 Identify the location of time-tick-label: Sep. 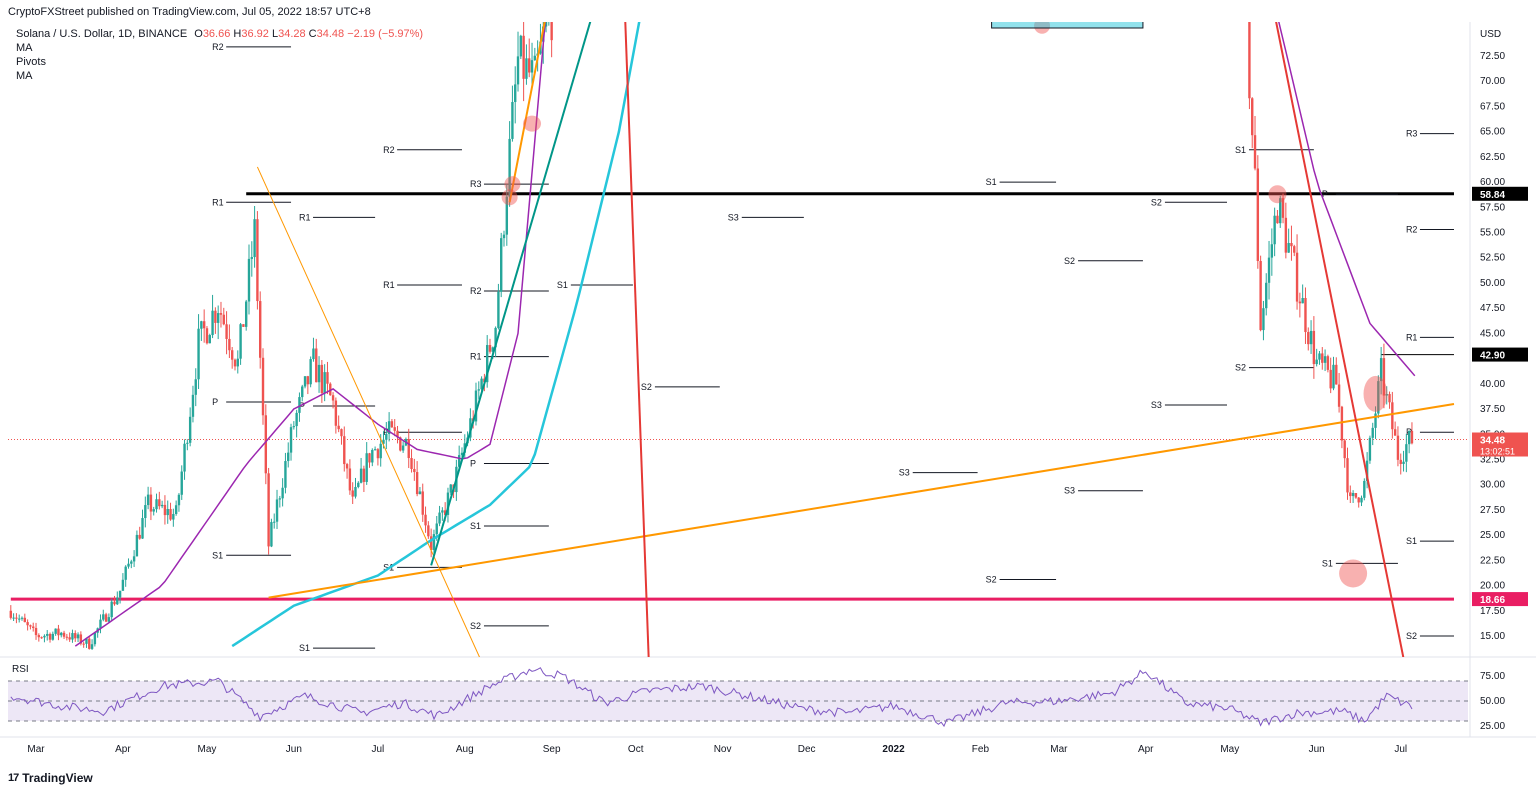
(552, 749).